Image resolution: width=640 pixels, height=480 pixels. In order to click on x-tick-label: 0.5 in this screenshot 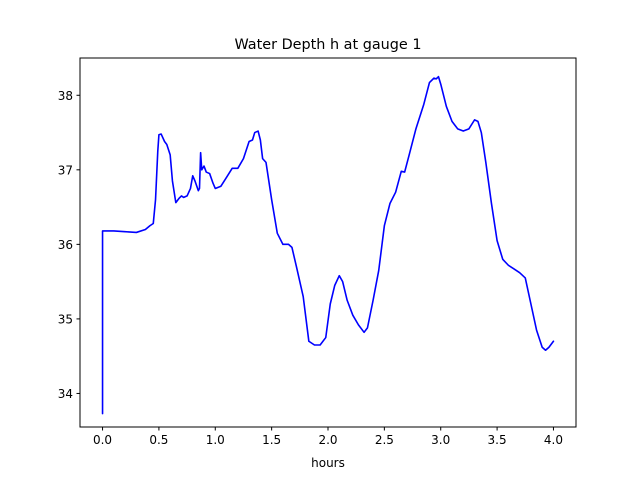, I will do `click(158, 440)`.